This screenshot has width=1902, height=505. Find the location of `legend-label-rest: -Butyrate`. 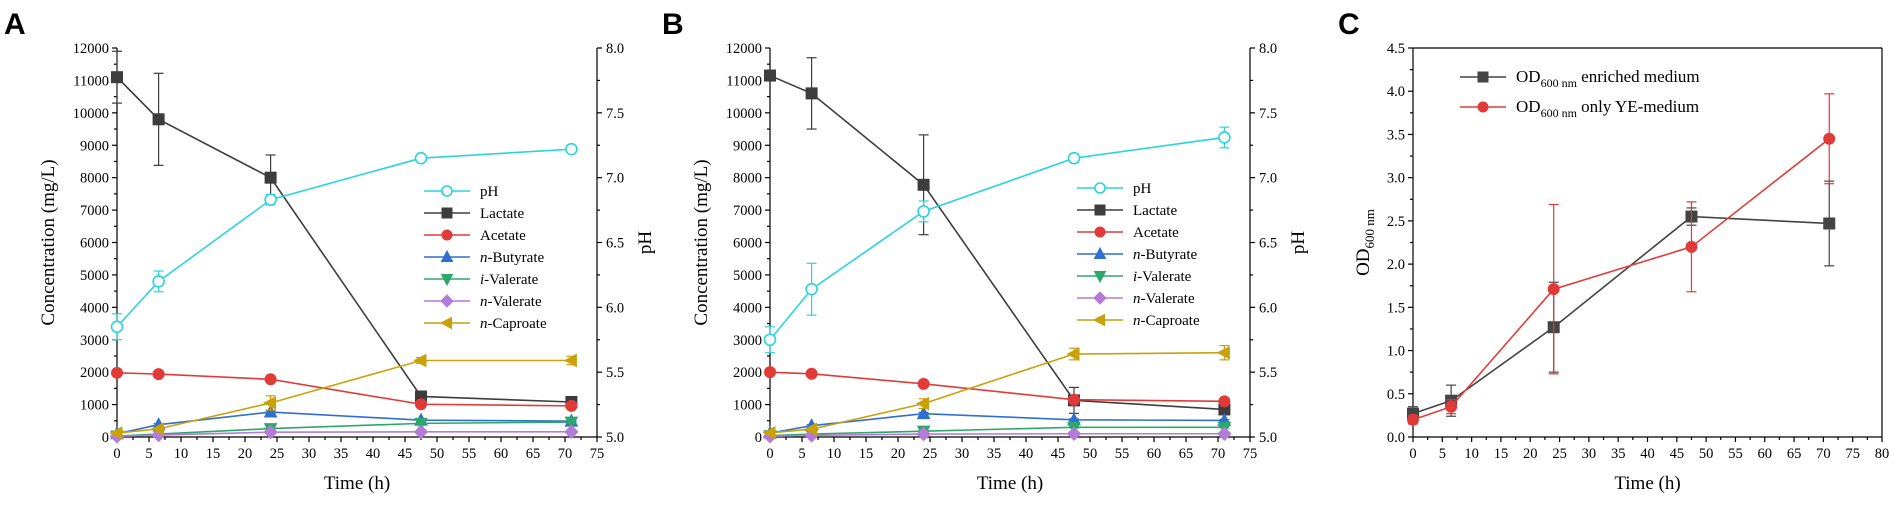

legend-label-rest: -Butyrate is located at coordinates (1169, 255).